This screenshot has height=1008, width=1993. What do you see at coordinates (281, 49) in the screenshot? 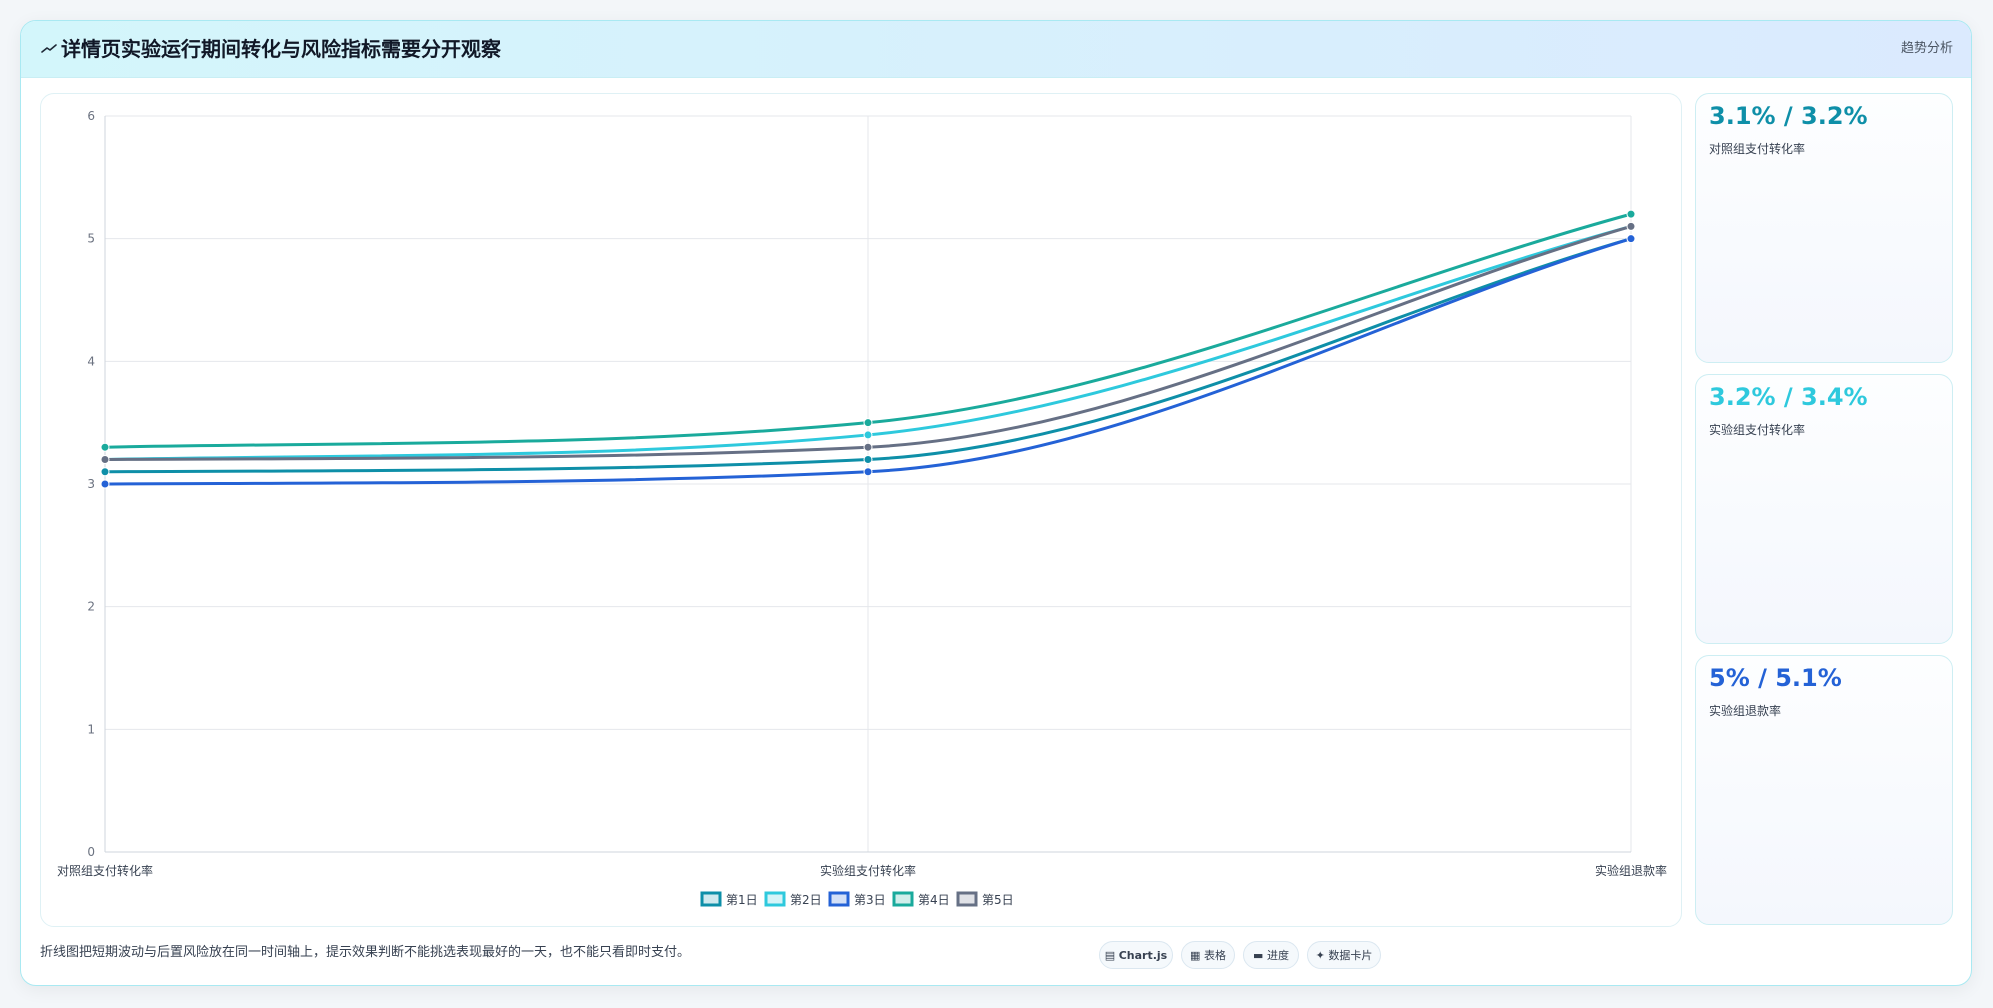
I see `page-title: 详情页实验运行期间转化与风险指标需要分开观察` at bounding box center [281, 49].